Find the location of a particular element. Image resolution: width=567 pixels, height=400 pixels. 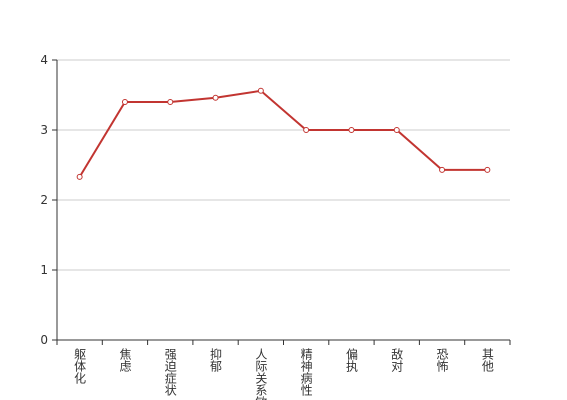

x-tick-label: 躯体化 is located at coordinates (80, 366).